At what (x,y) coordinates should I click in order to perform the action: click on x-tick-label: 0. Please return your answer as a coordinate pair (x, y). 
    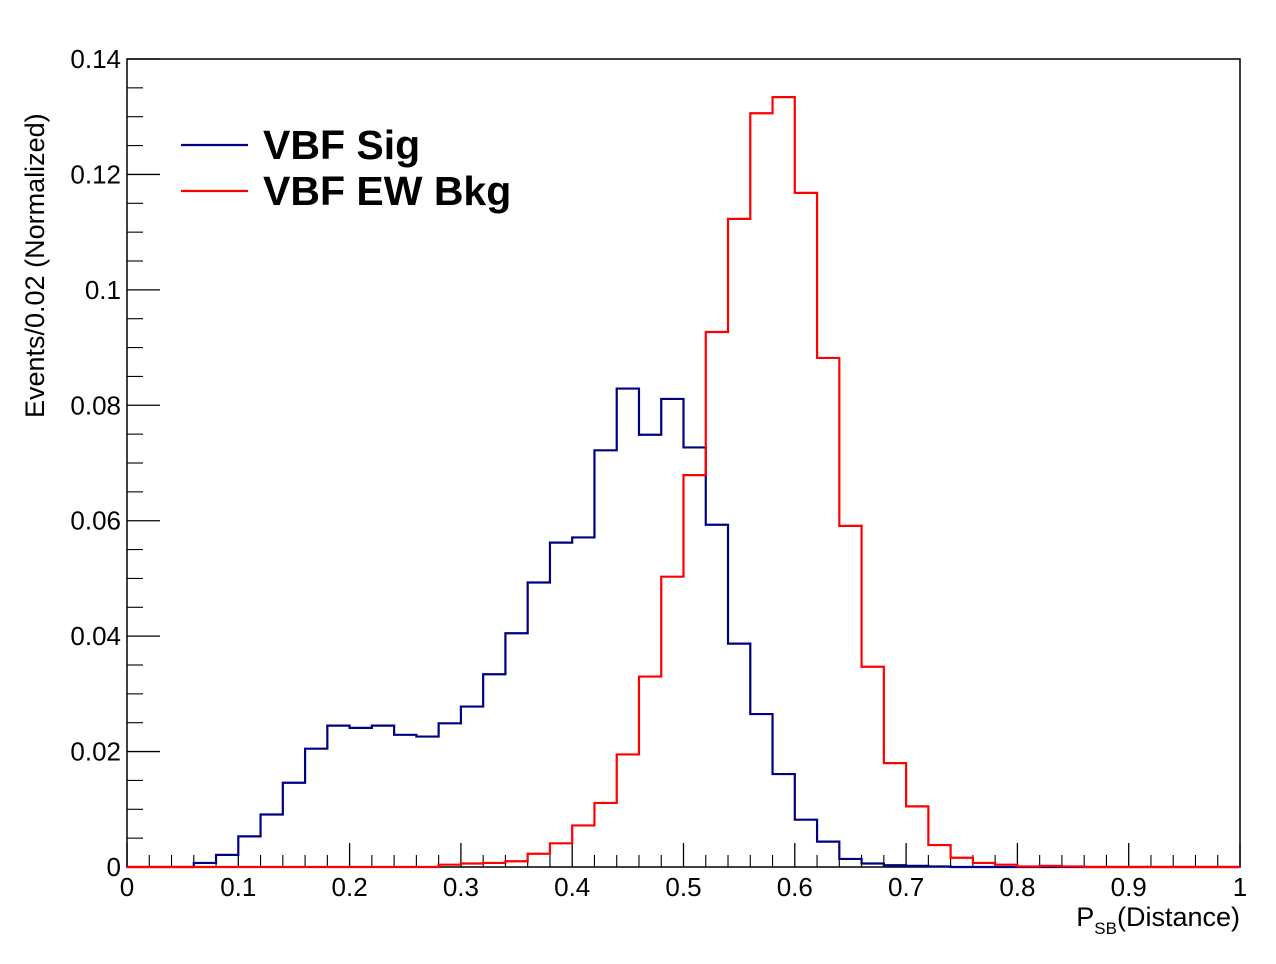
    Looking at the image, I should click on (127, 887).